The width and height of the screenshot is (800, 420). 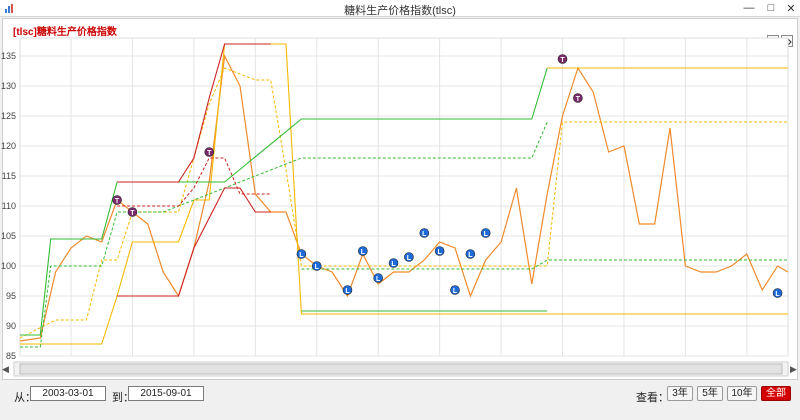 I want to click on minimize-icon: —, so click(x=749, y=8).